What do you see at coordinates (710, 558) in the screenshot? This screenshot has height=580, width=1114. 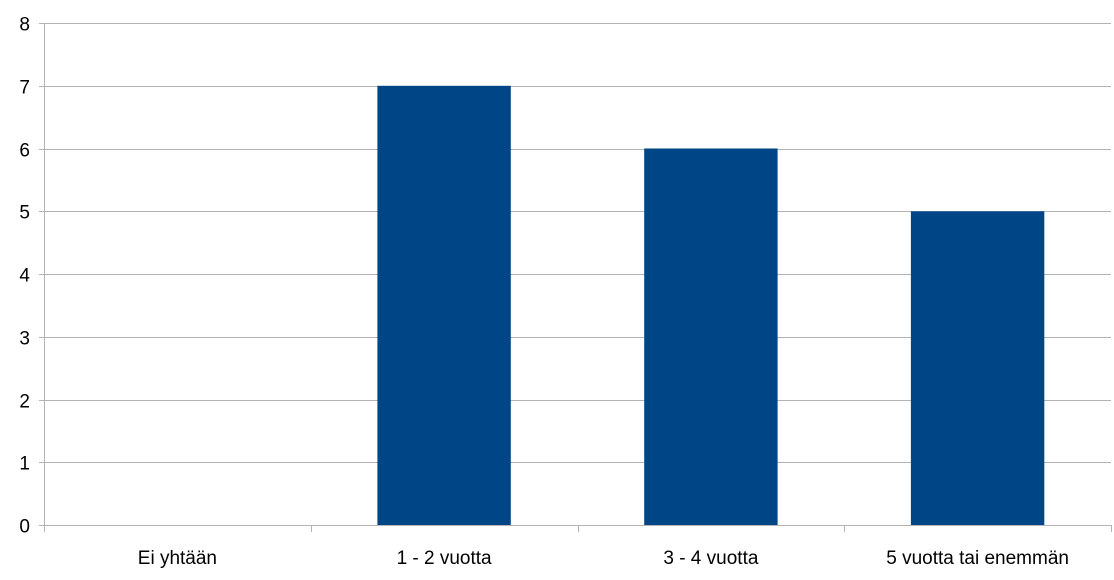 I see `x-tick-label: 3 - 4 vuotta` at bounding box center [710, 558].